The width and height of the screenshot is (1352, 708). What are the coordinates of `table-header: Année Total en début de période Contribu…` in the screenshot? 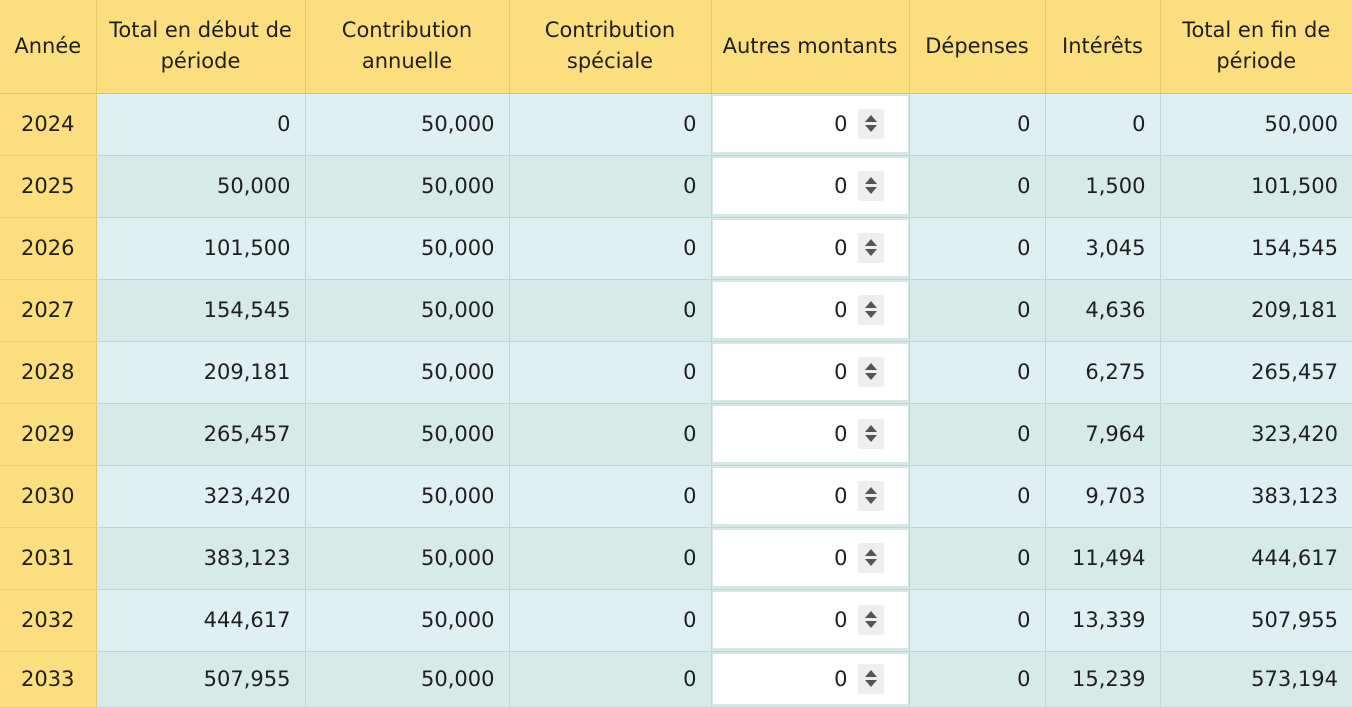 It's located at (676, 47).